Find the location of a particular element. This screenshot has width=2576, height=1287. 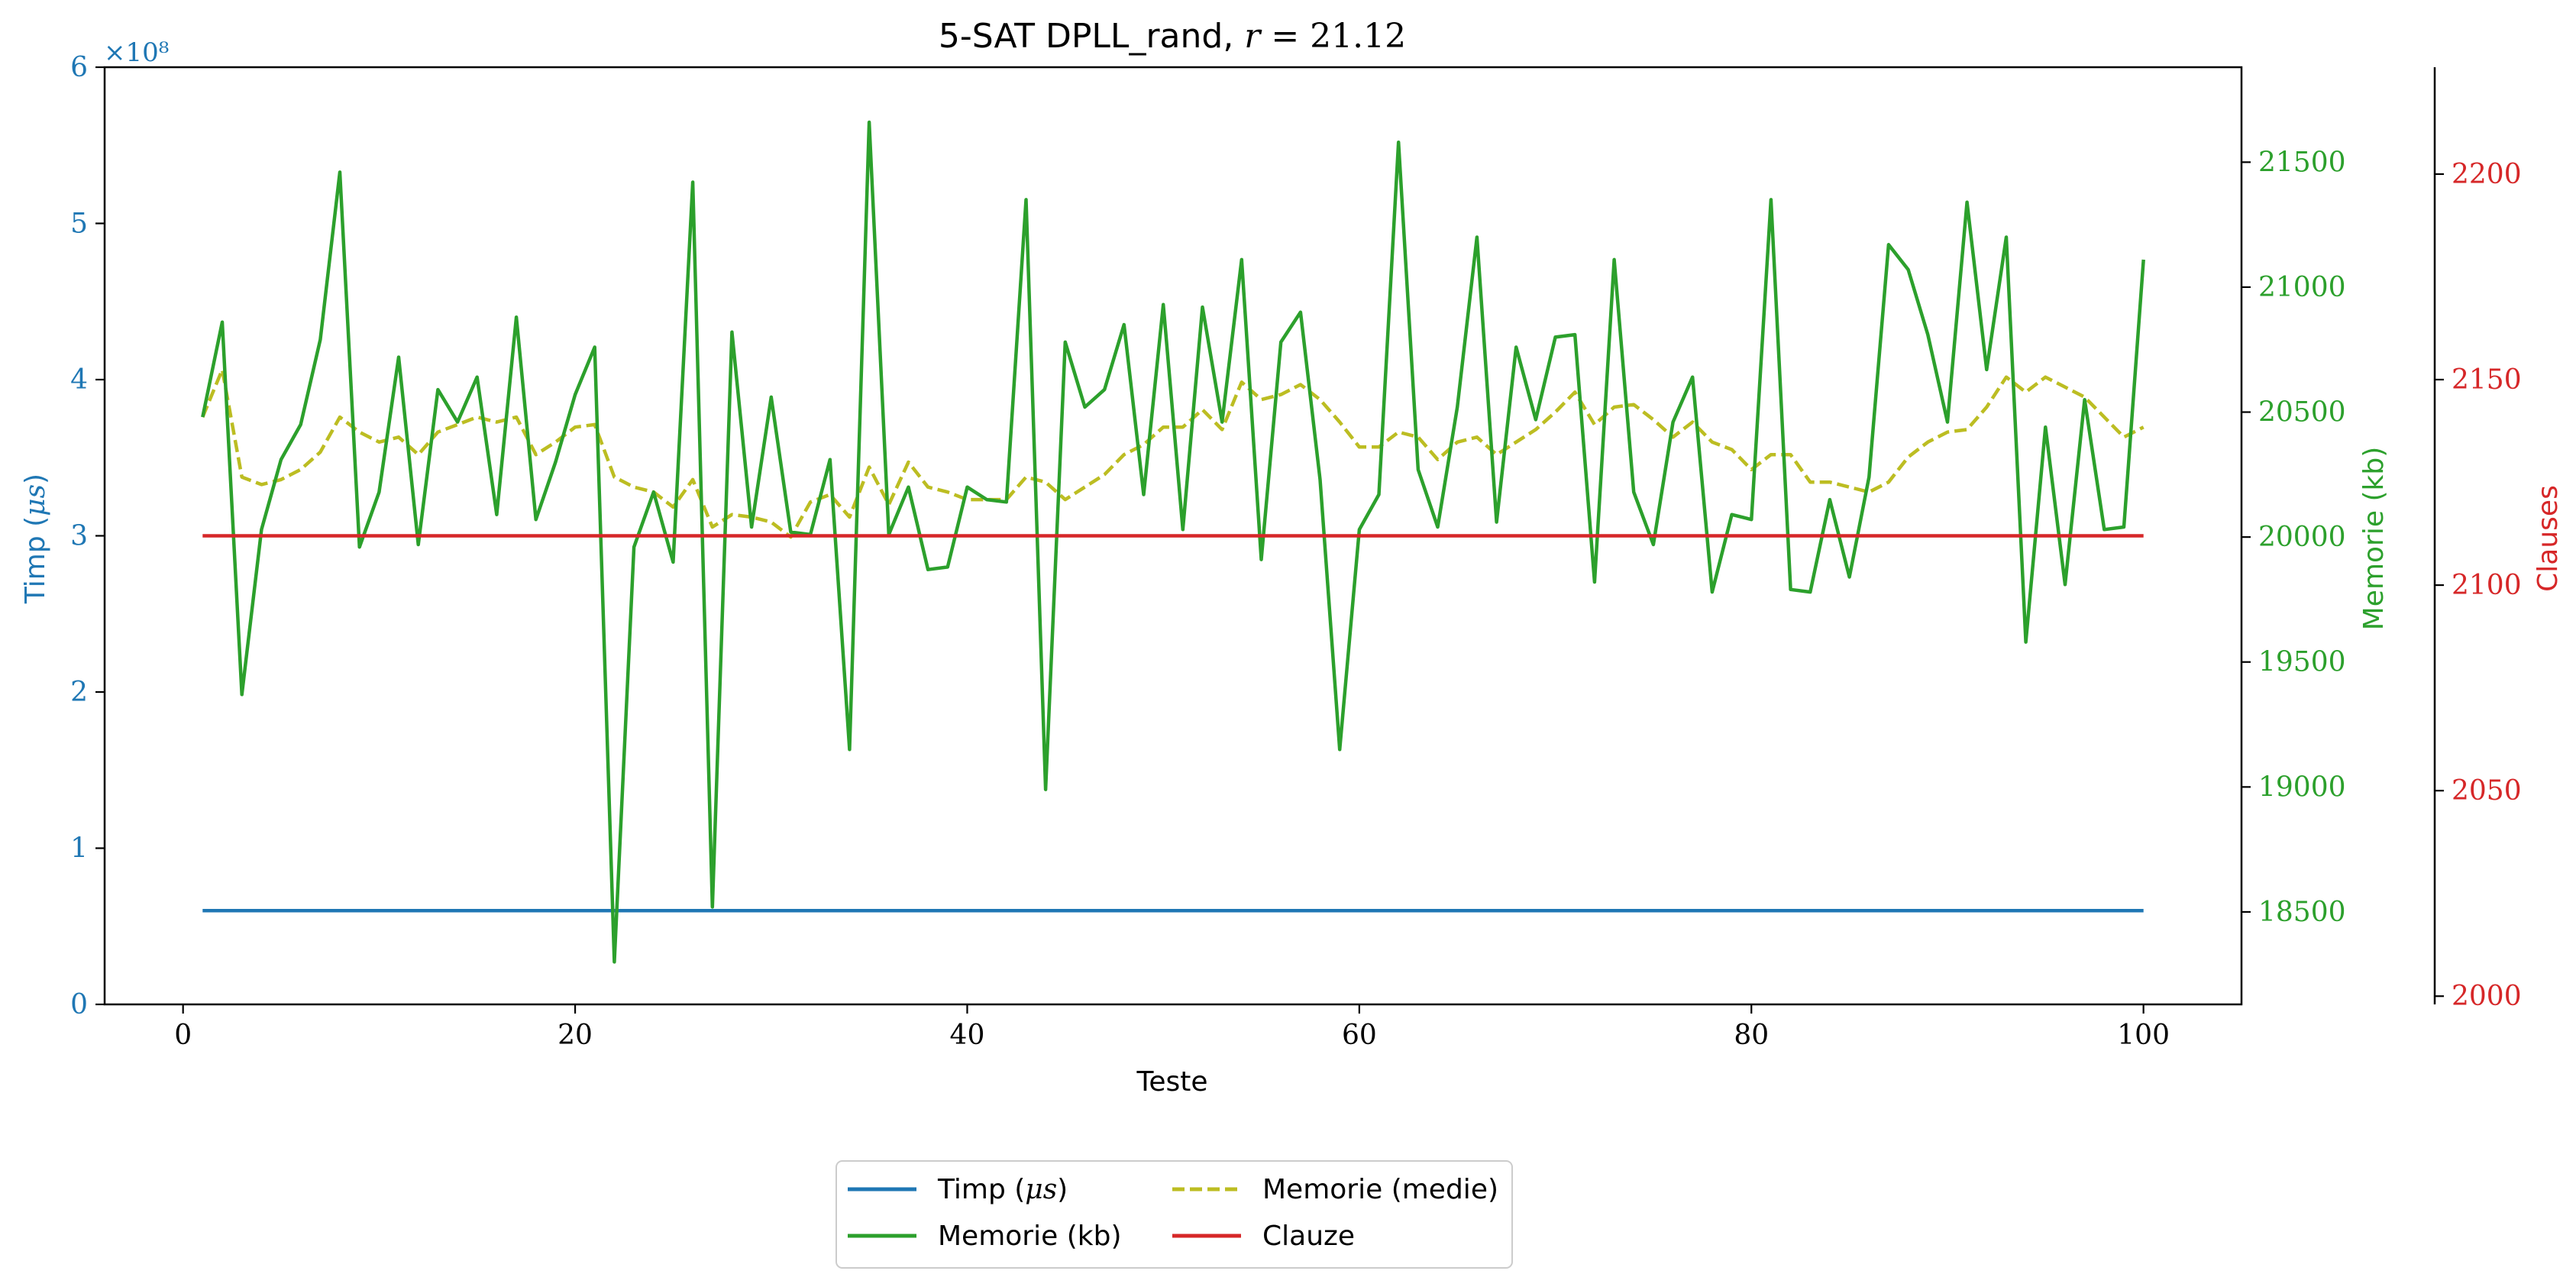

left-axis-label: Timp (μs) is located at coordinates (35, 539).